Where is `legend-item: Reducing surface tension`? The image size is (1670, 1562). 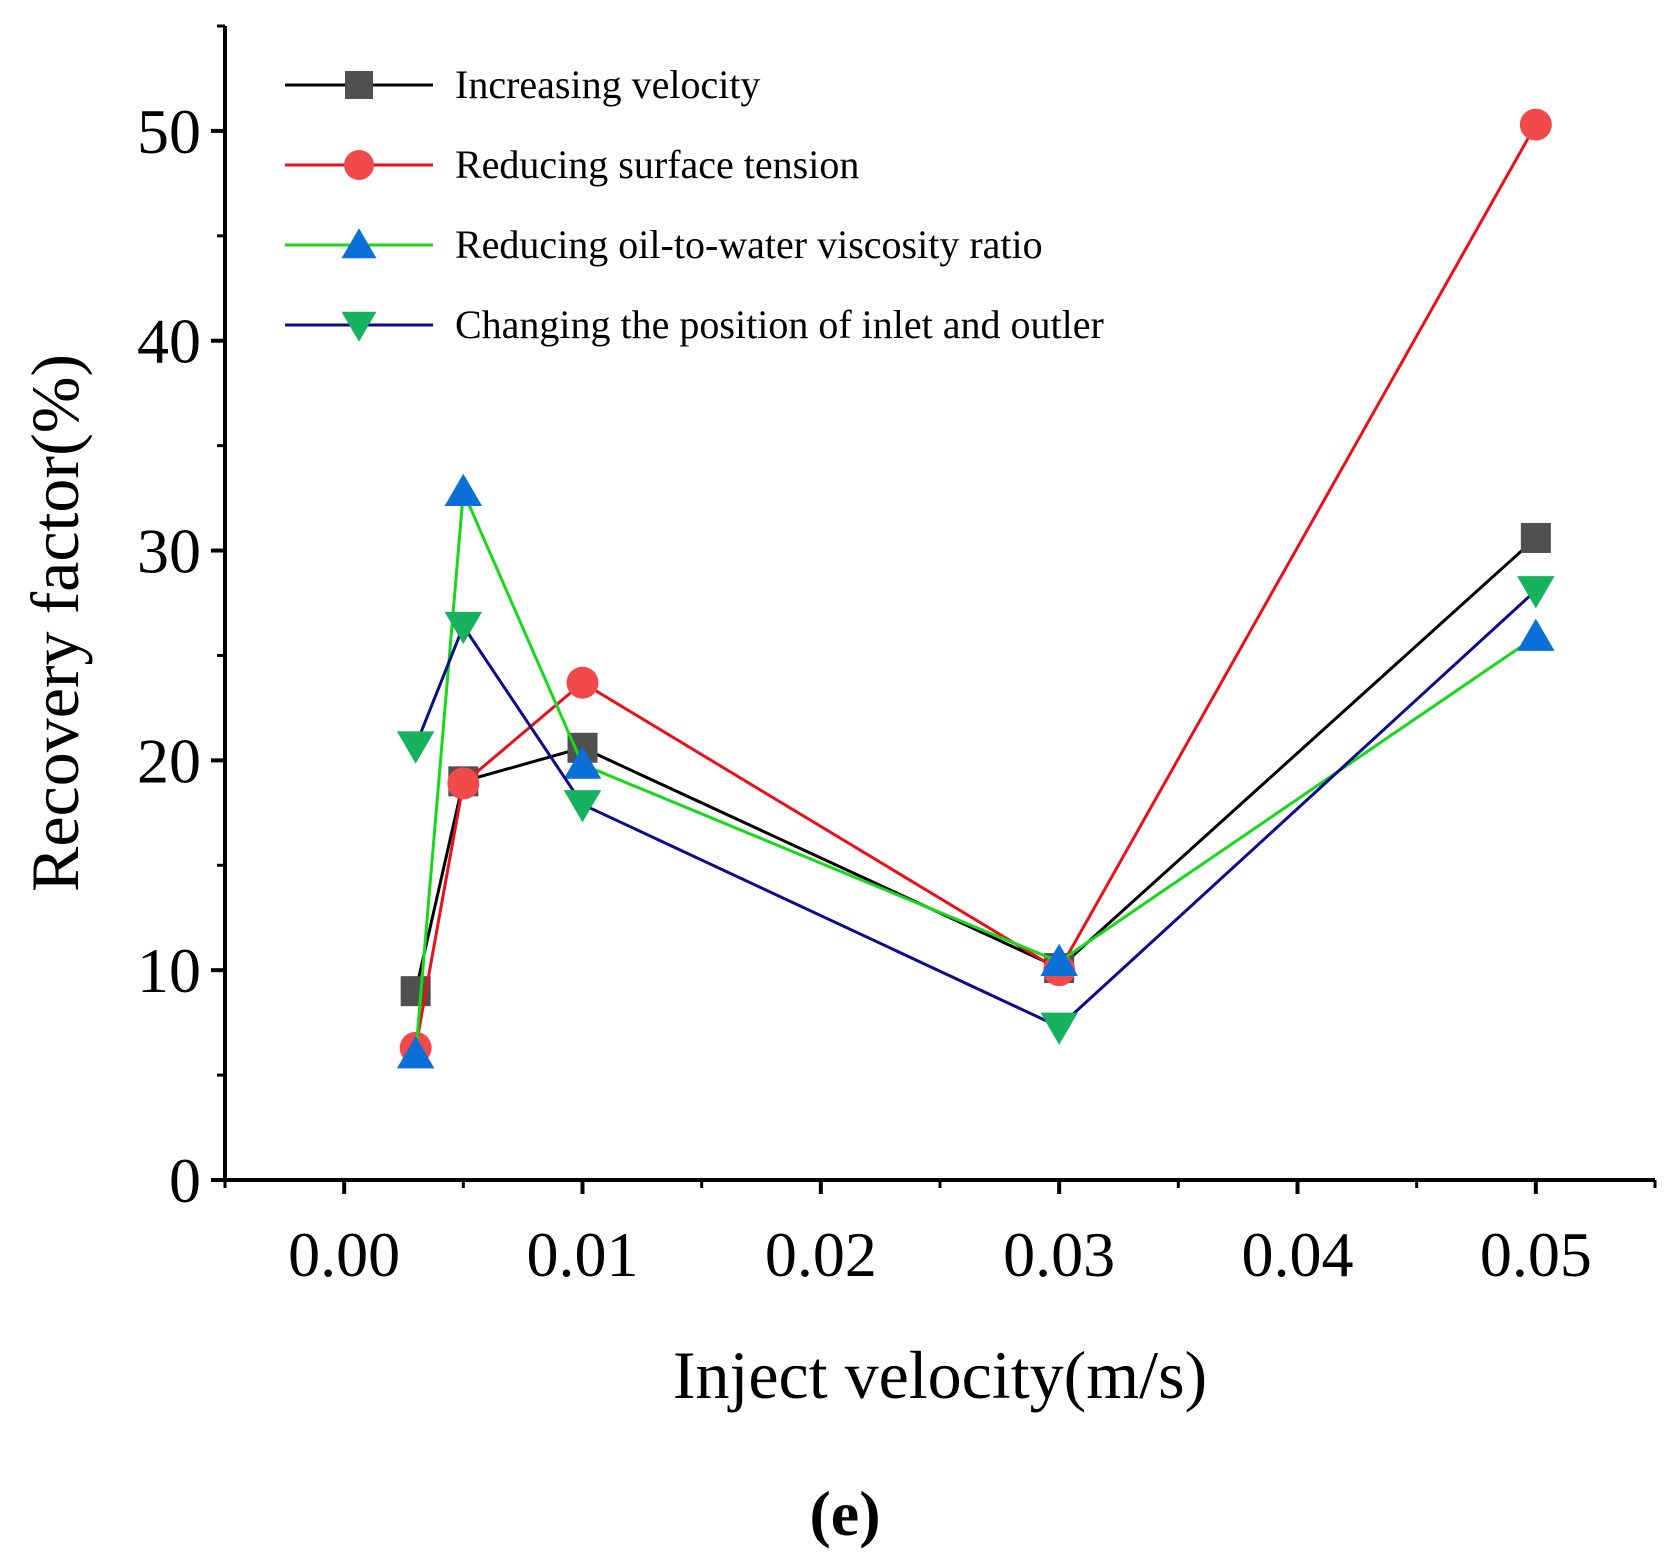 legend-item: Reducing surface tension is located at coordinates (572, 164).